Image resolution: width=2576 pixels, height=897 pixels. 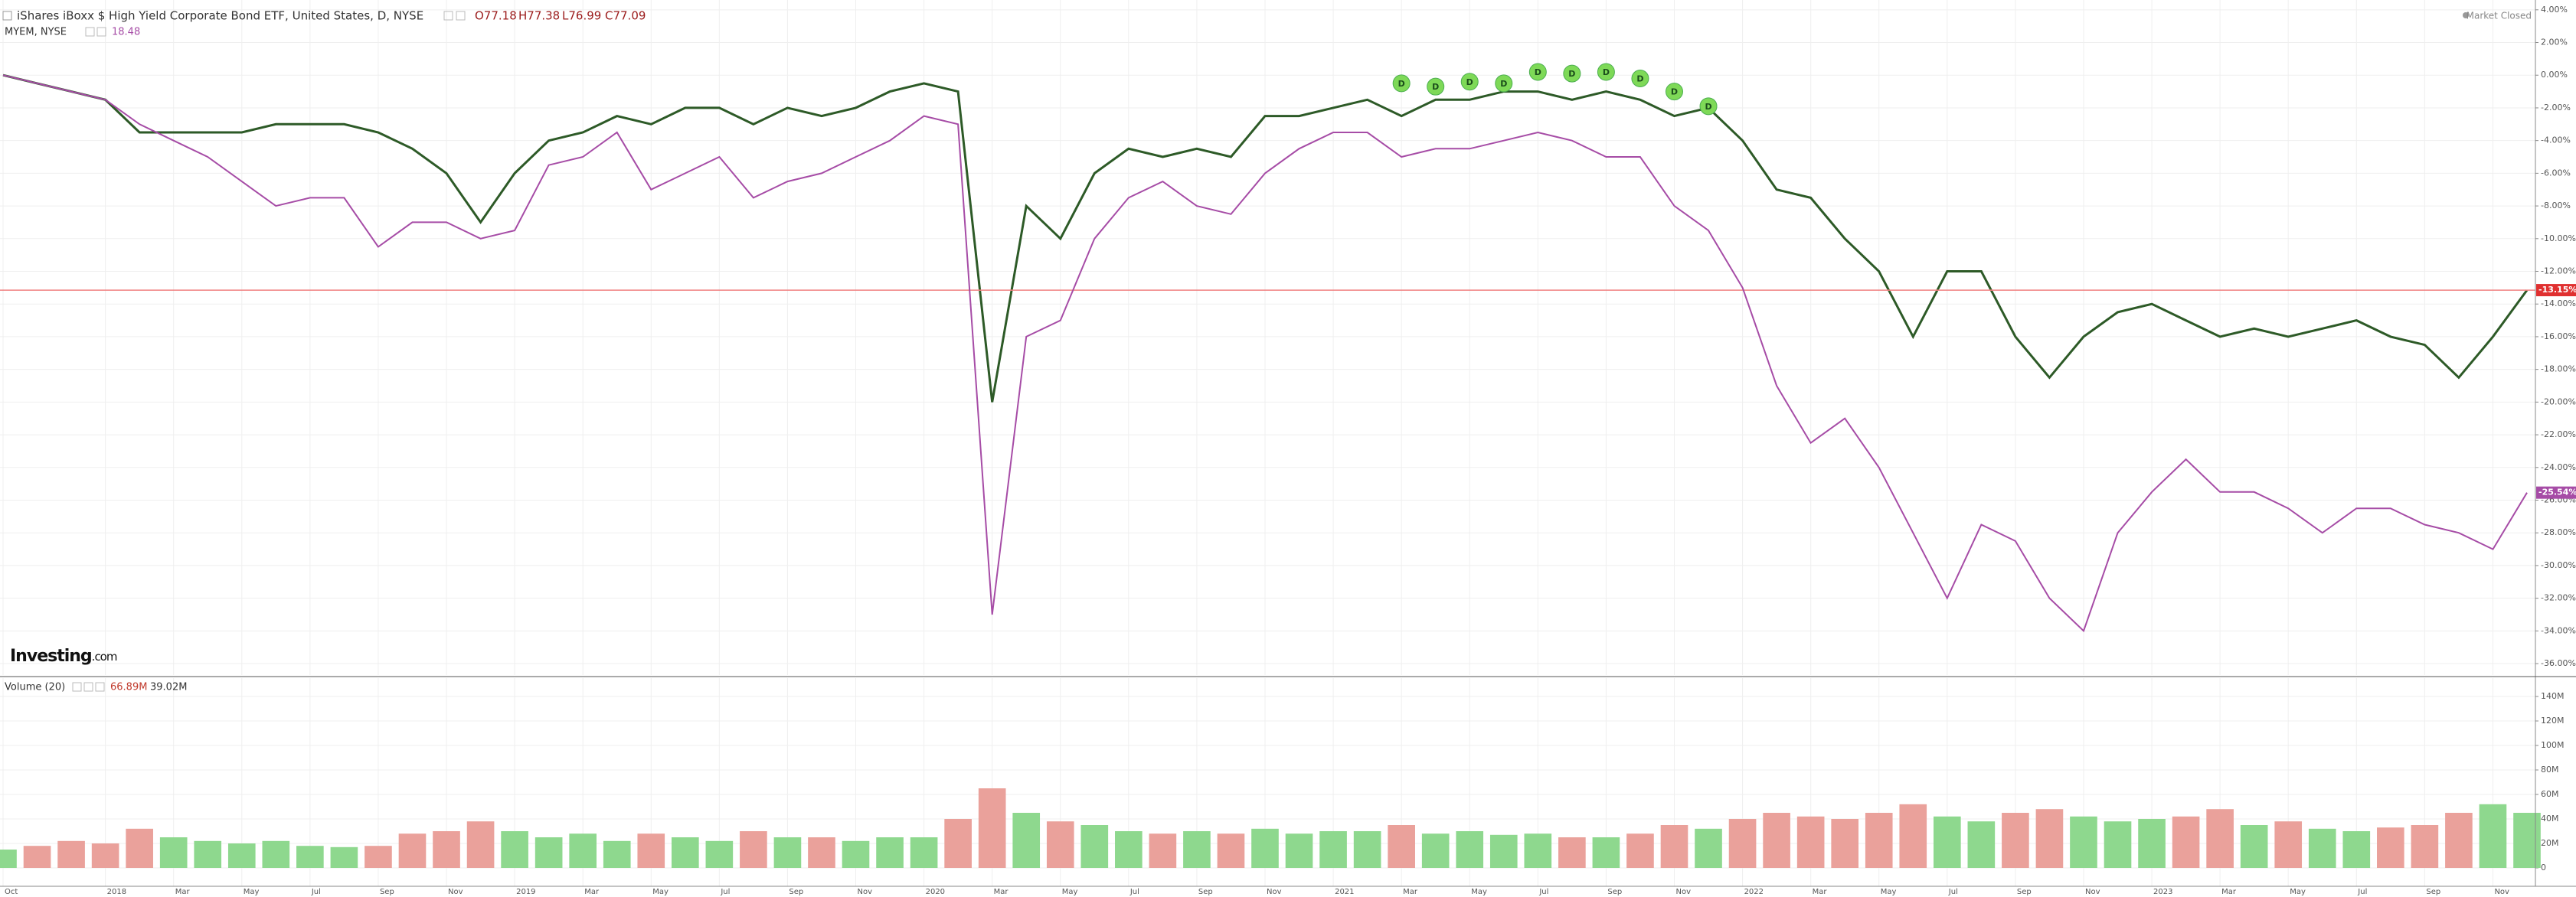 What do you see at coordinates (2558, 369) in the screenshot?
I see `y-tick-label: -18.00%` at bounding box center [2558, 369].